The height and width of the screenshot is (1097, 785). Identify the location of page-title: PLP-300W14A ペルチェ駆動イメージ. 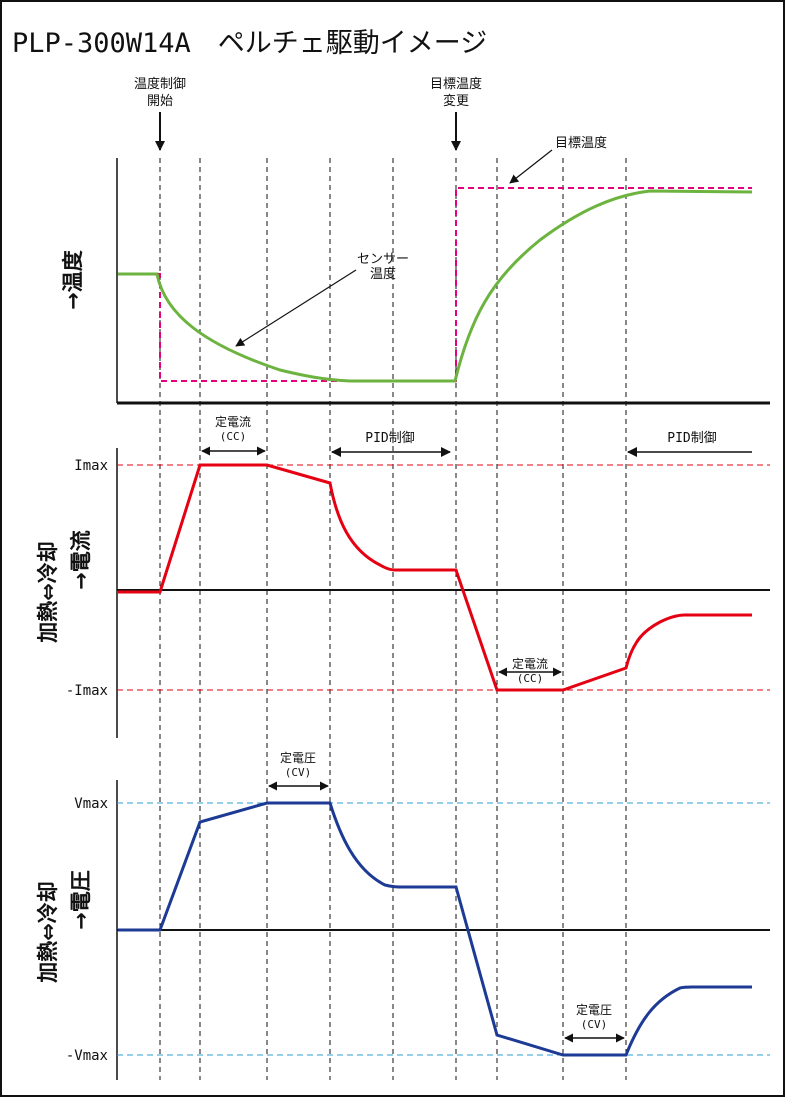
(249, 43).